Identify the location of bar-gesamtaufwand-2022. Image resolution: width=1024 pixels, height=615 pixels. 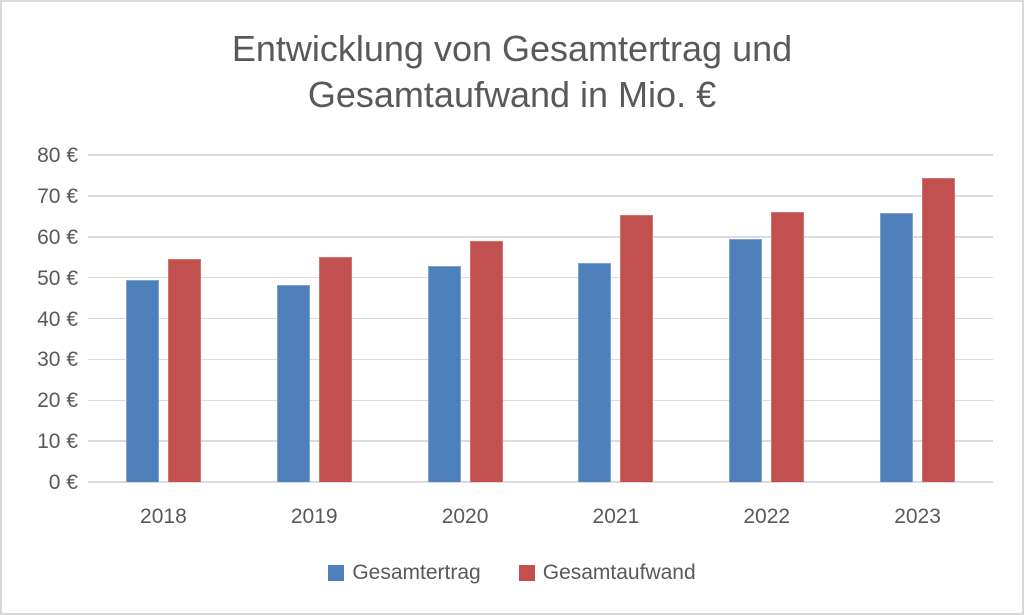
(788, 346).